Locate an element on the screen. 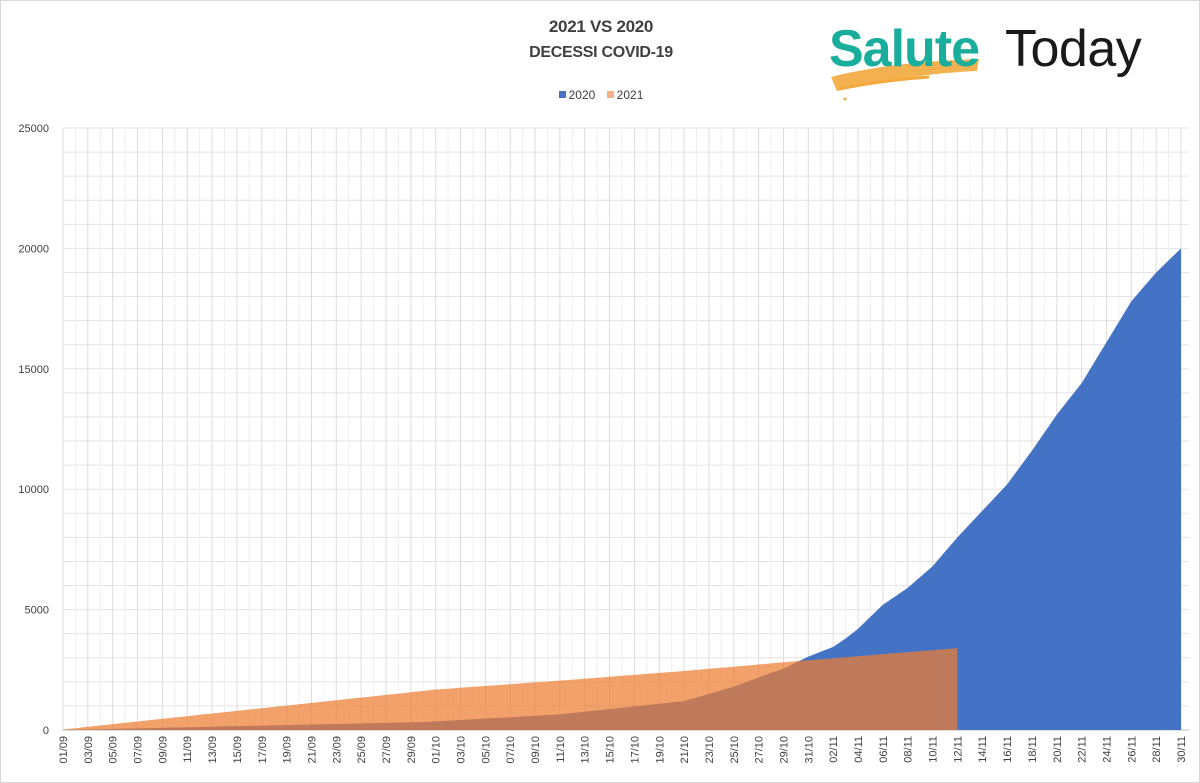 This screenshot has width=1200, height=783. x-tick-label: 07/10 is located at coordinates (511, 750).